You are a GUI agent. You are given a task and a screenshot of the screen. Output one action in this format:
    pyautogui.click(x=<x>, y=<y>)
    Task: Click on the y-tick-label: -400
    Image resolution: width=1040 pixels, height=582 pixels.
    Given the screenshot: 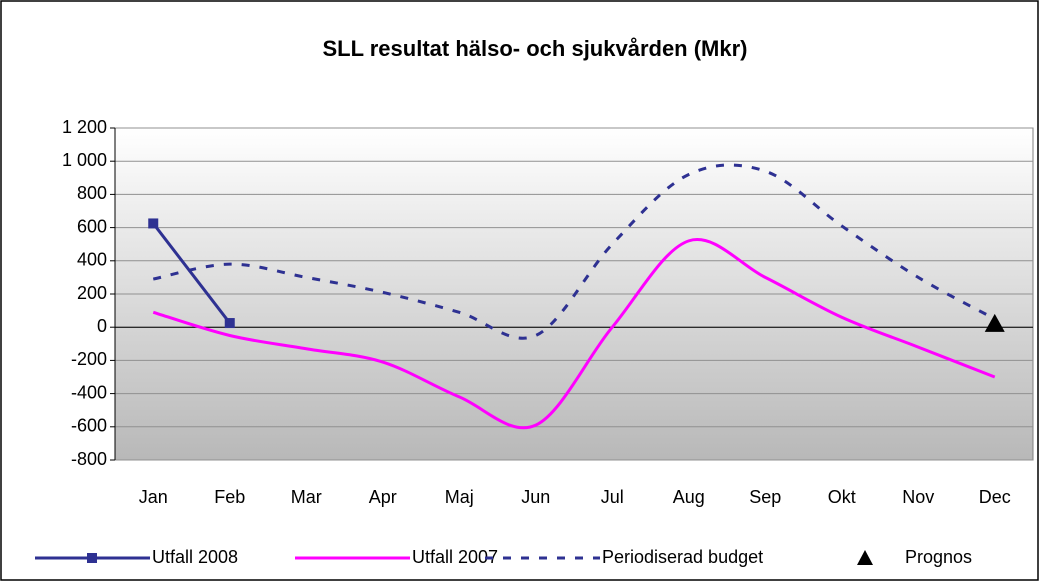 What is the action you would take?
    pyautogui.click(x=89, y=392)
    